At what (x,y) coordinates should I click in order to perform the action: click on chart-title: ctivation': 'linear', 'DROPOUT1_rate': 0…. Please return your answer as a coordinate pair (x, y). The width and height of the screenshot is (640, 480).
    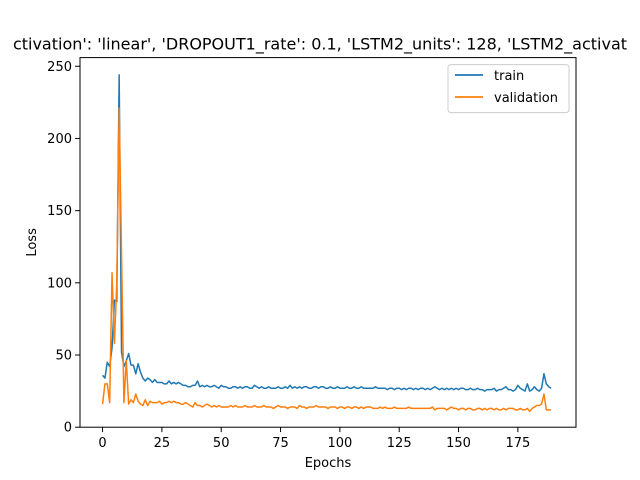
    Looking at the image, I should click on (320, 45).